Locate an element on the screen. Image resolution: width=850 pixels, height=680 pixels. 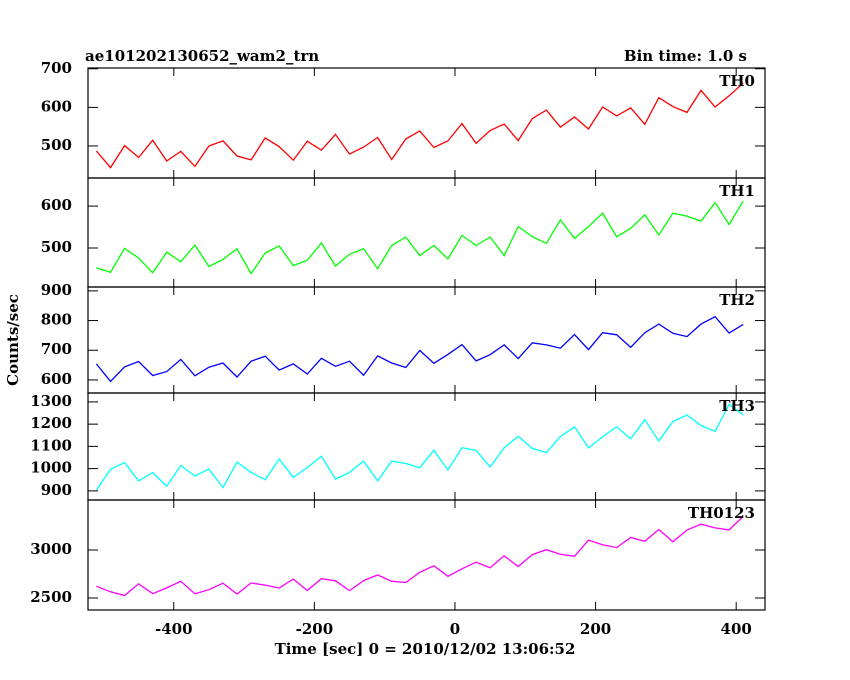
y-tick-label: 2500 is located at coordinates (51, 597).